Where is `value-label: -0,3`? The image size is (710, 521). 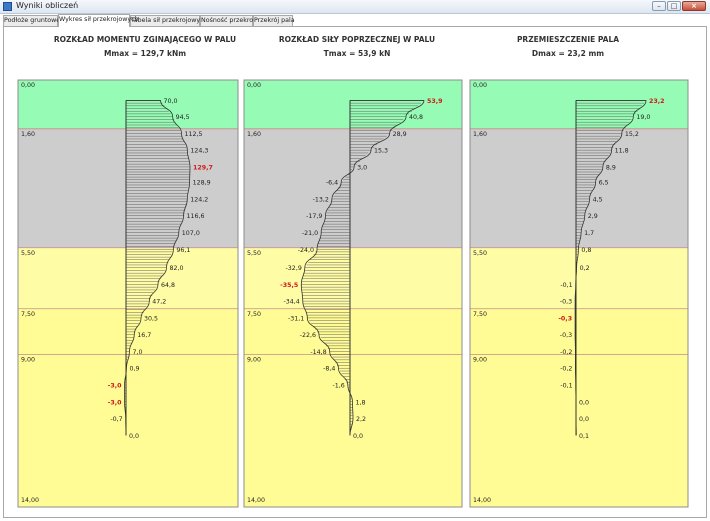
value-label: -0,3 is located at coordinates (566, 302).